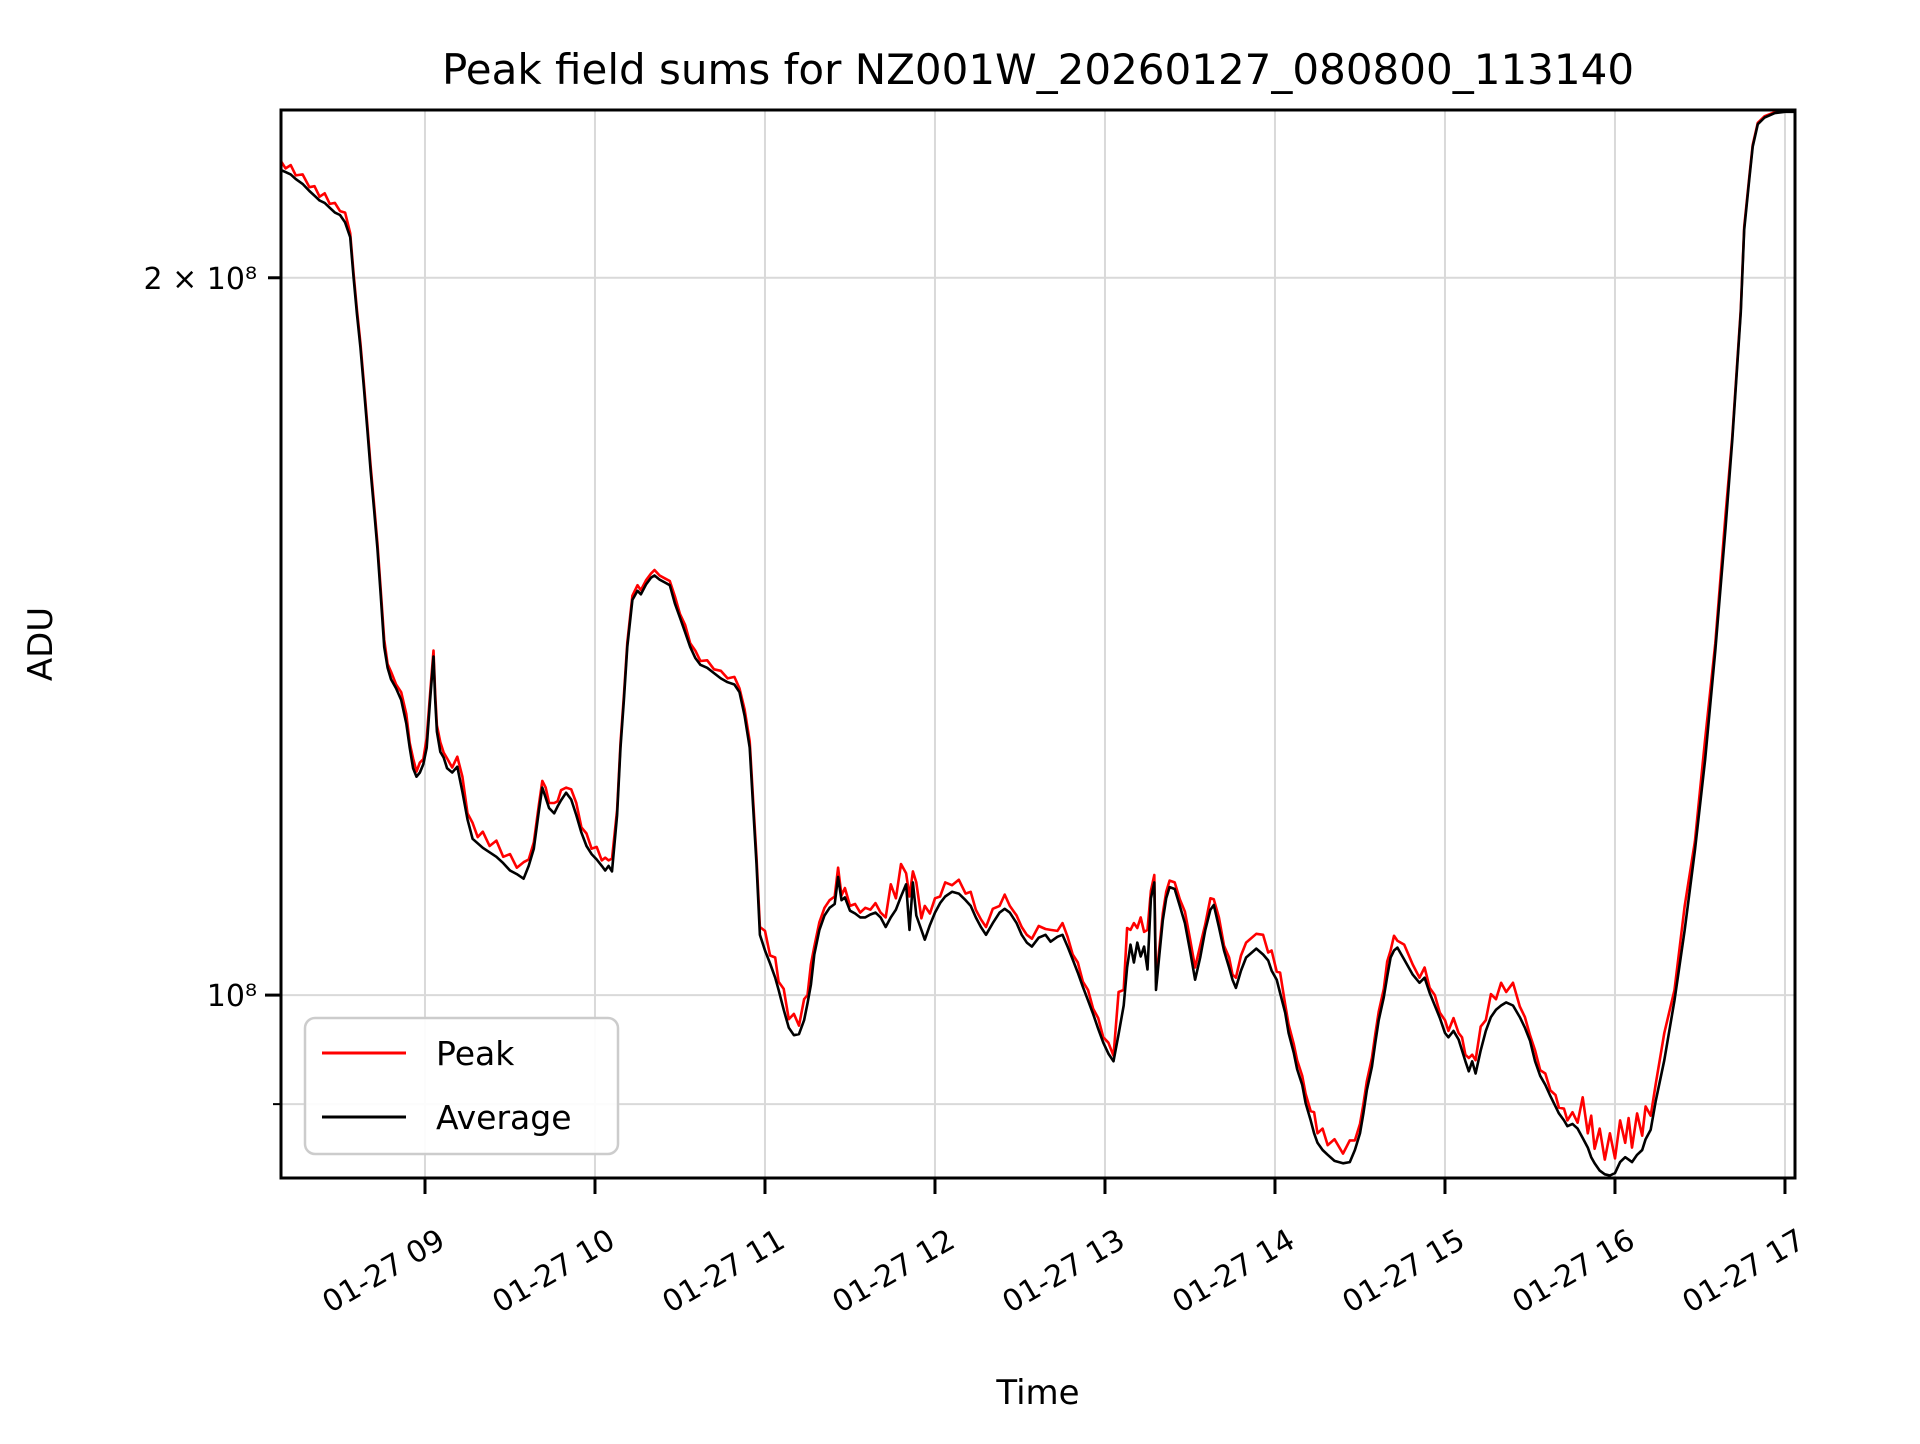 The width and height of the screenshot is (1920, 1444). What do you see at coordinates (1574, 1272) in the screenshot?
I see `x-tick-label-01-27-16: 01-27 16` at bounding box center [1574, 1272].